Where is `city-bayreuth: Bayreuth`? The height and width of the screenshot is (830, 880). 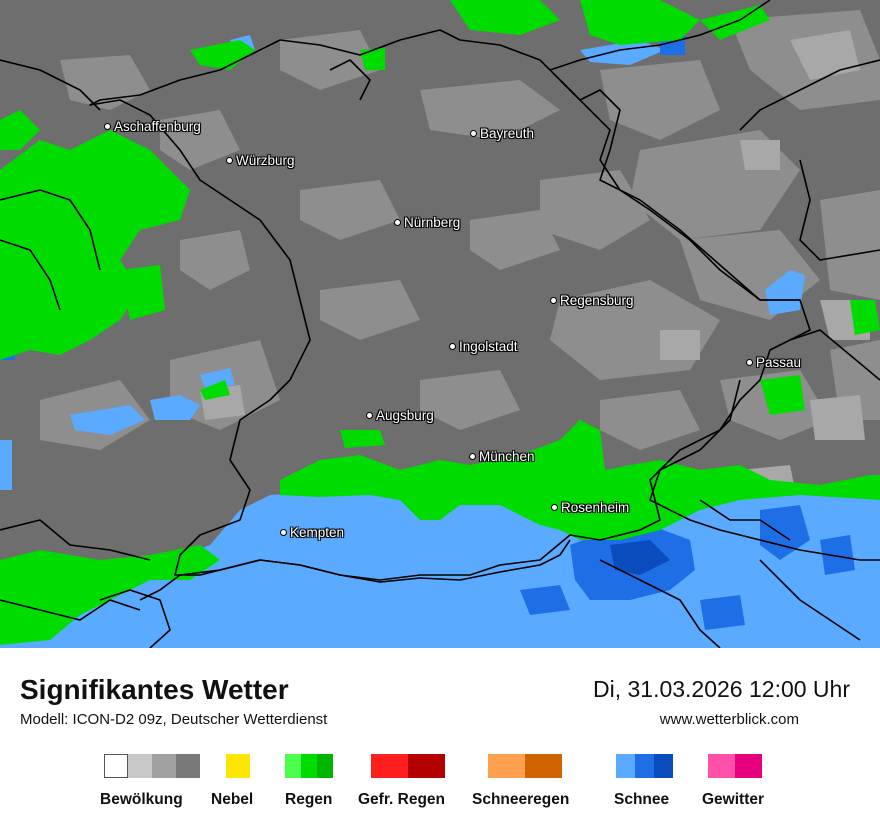
city-bayreuth: Bayreuth is located at coordinates (502, 134).